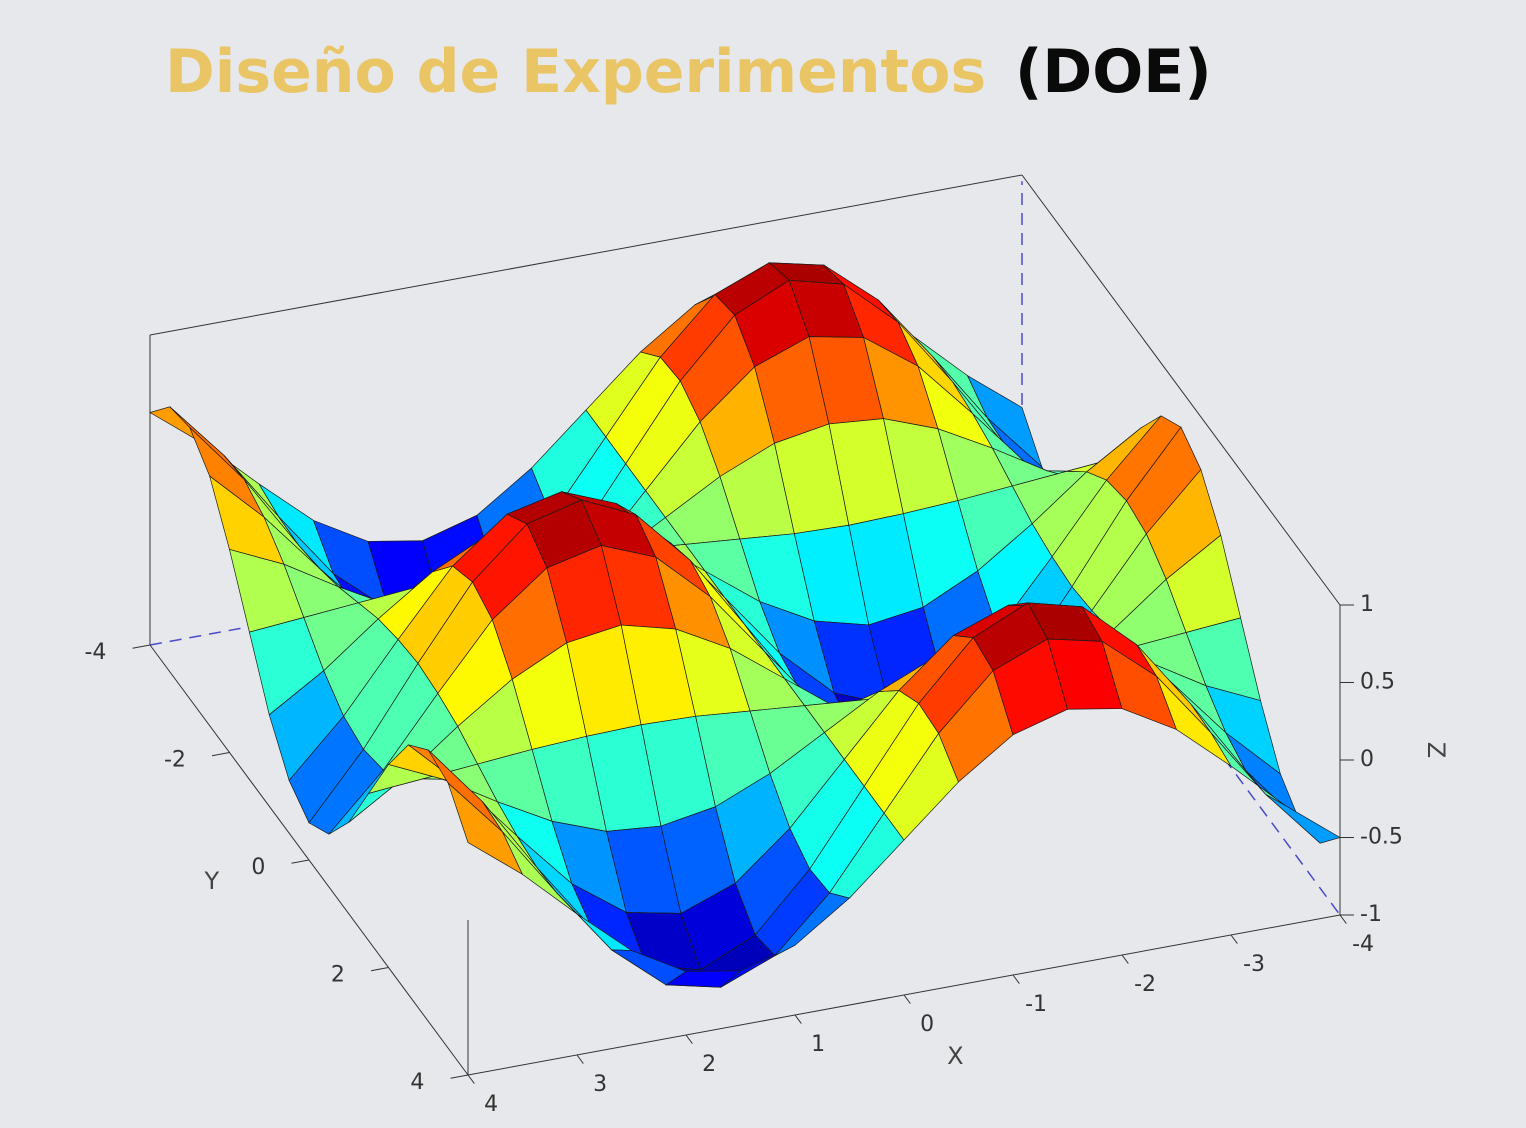  I want to click on chart-title-suffix: (DOE), so click(1113, 72).